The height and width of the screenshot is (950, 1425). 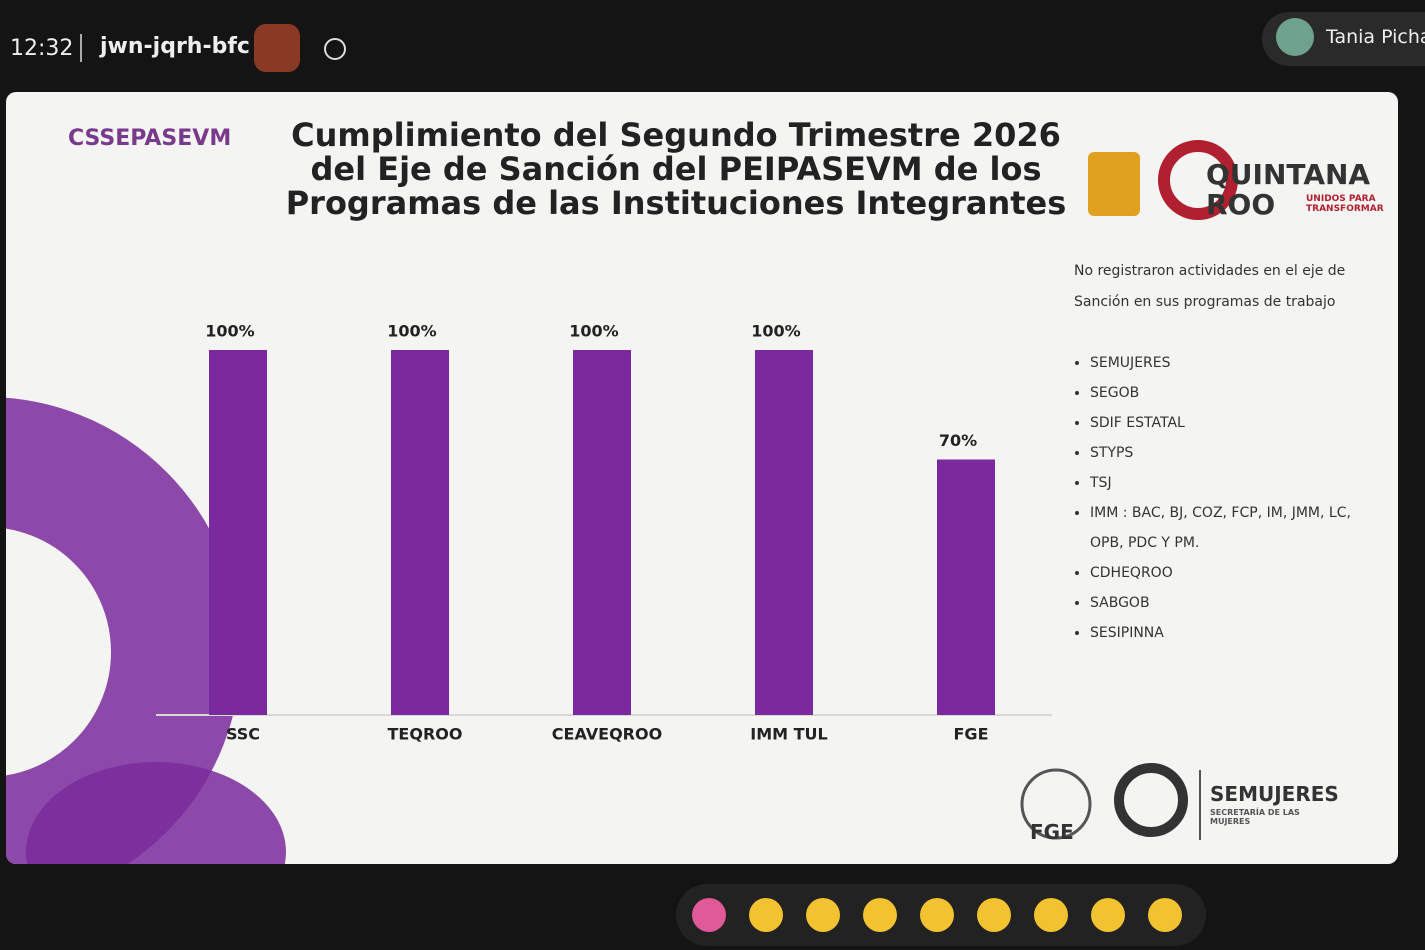 I want to click on list-item: SEMUJERES, so click(x=1230, y=363).